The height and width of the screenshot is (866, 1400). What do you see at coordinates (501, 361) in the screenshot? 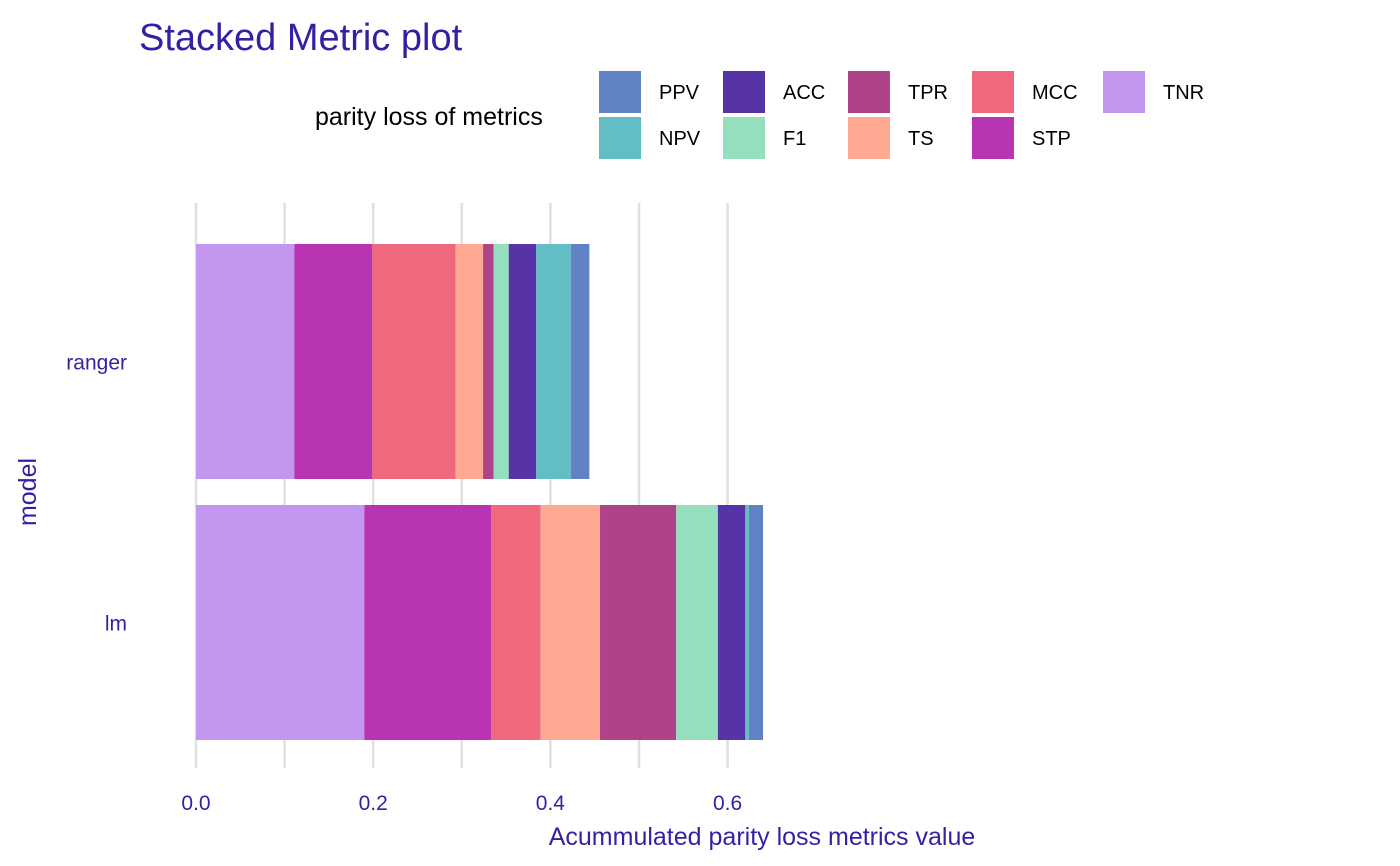
I see `bar-ranger-f1` at bounding box center [501, 361].